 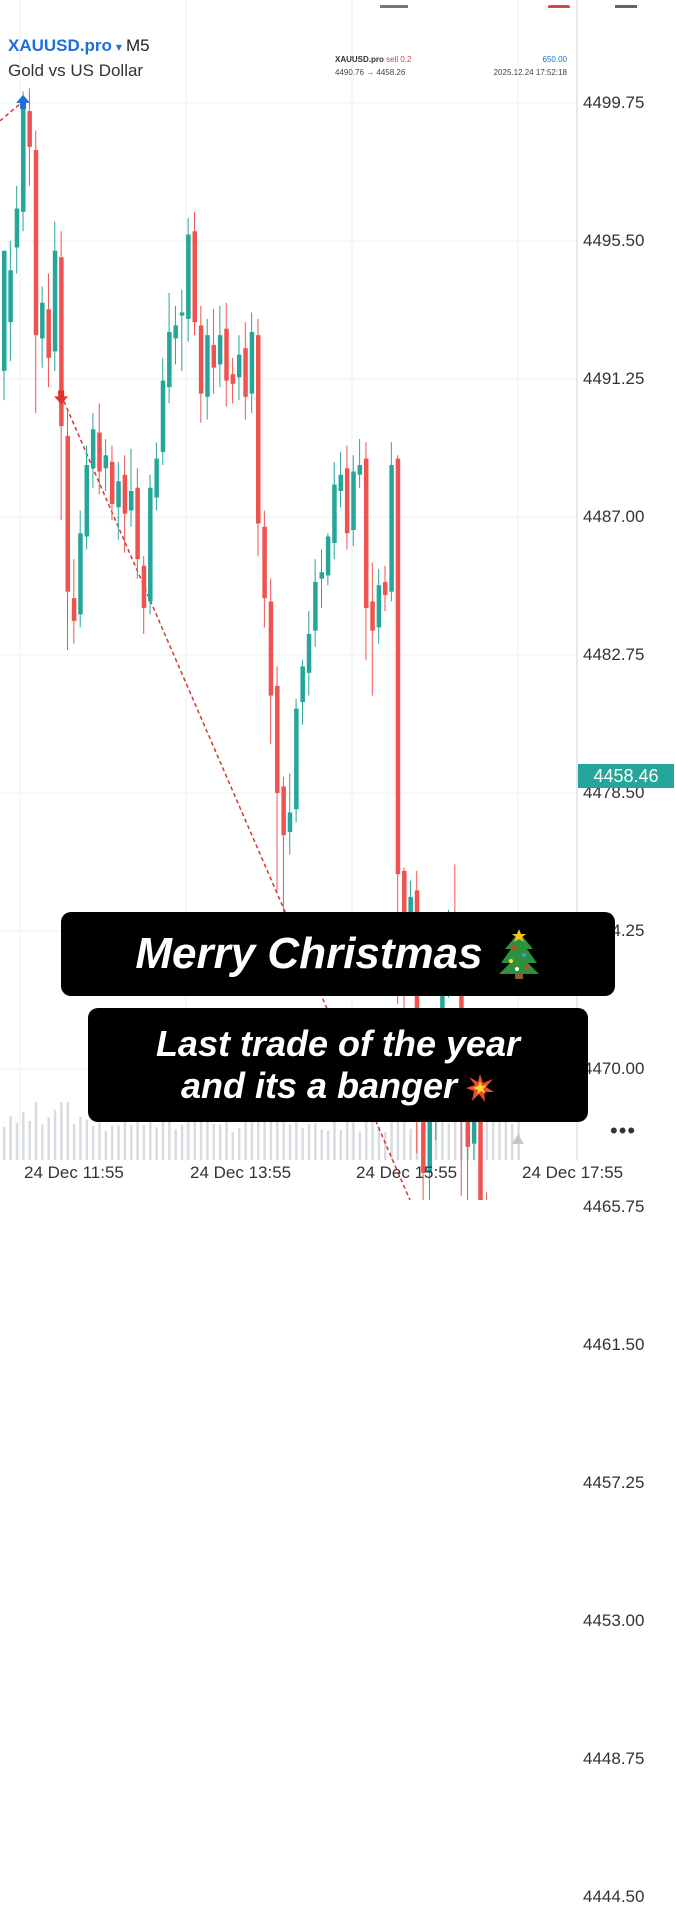 What do you see at coordinates (573, 1172) in the screenshot?
I see `time-tick-label: 24 Dec 17:55` at bounding box center [573, 1172].